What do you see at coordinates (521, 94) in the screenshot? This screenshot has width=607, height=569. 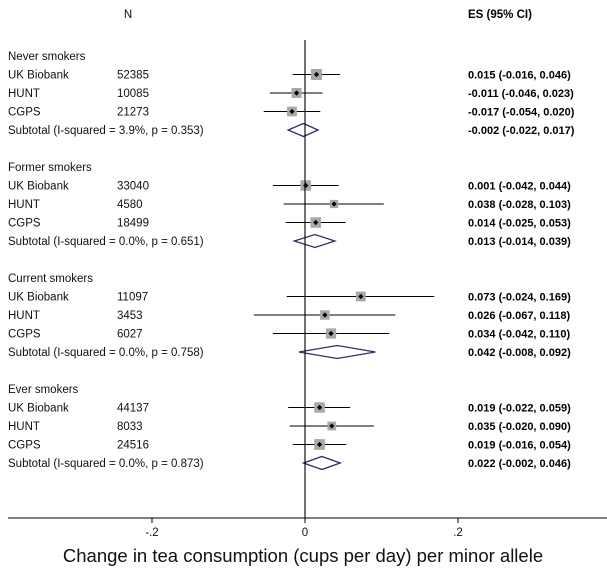 I see `study-ci-text: -0.011 (-0.046, 0.023)` at bounding box center [521, 94].